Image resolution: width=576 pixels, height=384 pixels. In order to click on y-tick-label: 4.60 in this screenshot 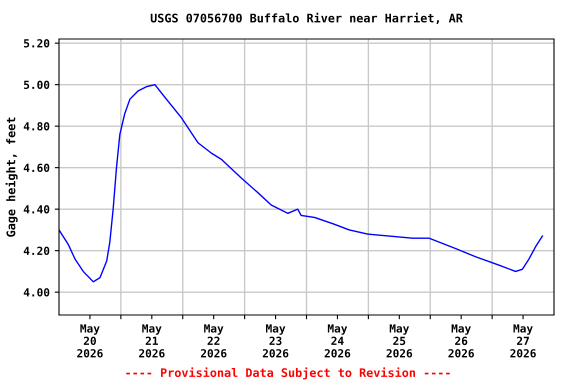, I will do `click(37, 168)`.